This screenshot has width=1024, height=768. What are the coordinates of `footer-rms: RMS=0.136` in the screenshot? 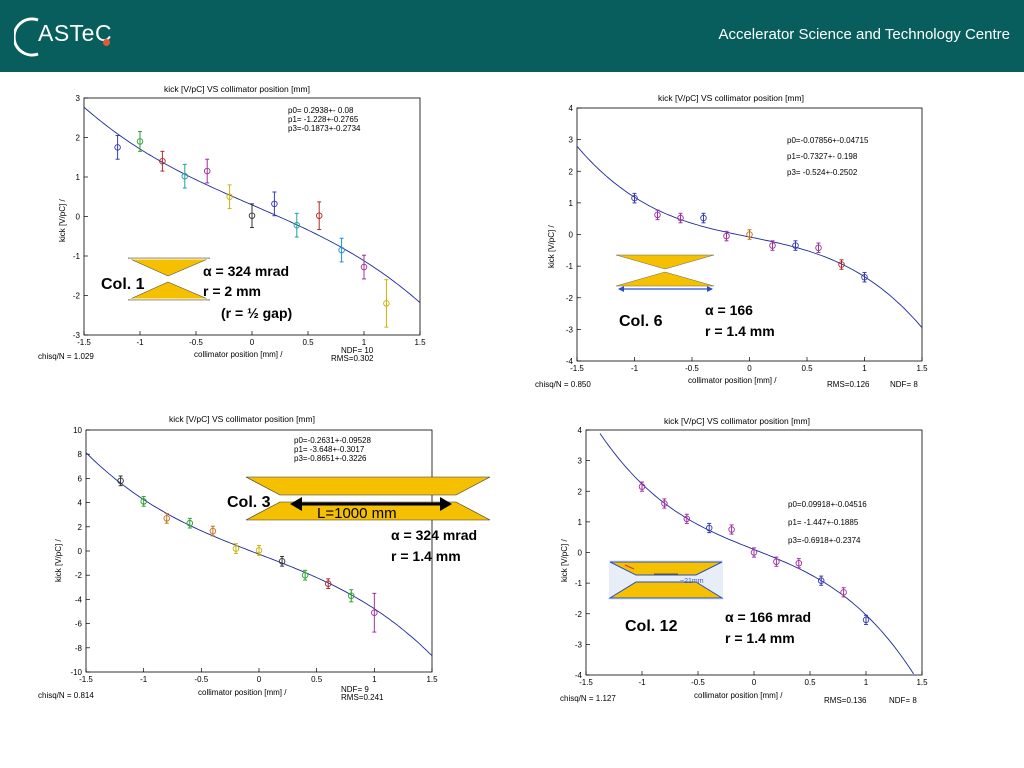 It's located at (845, 700).